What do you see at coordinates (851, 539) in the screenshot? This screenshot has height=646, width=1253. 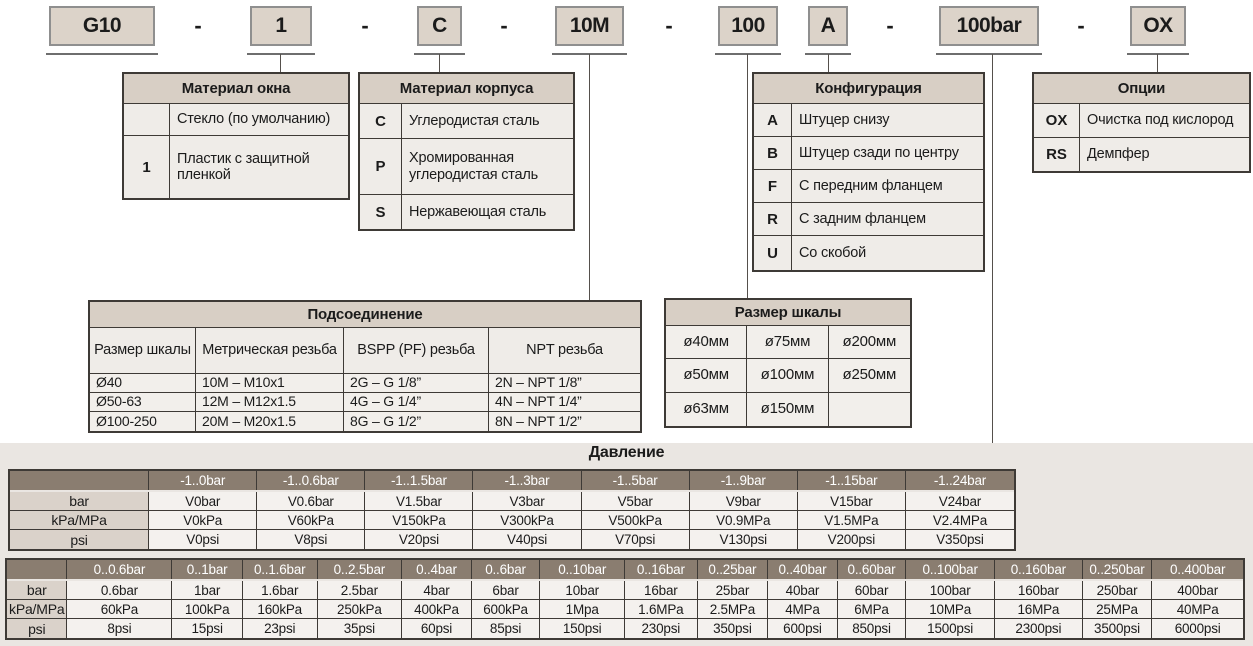 I see `value-cell: V200psi` at bounding box center [851, 539].